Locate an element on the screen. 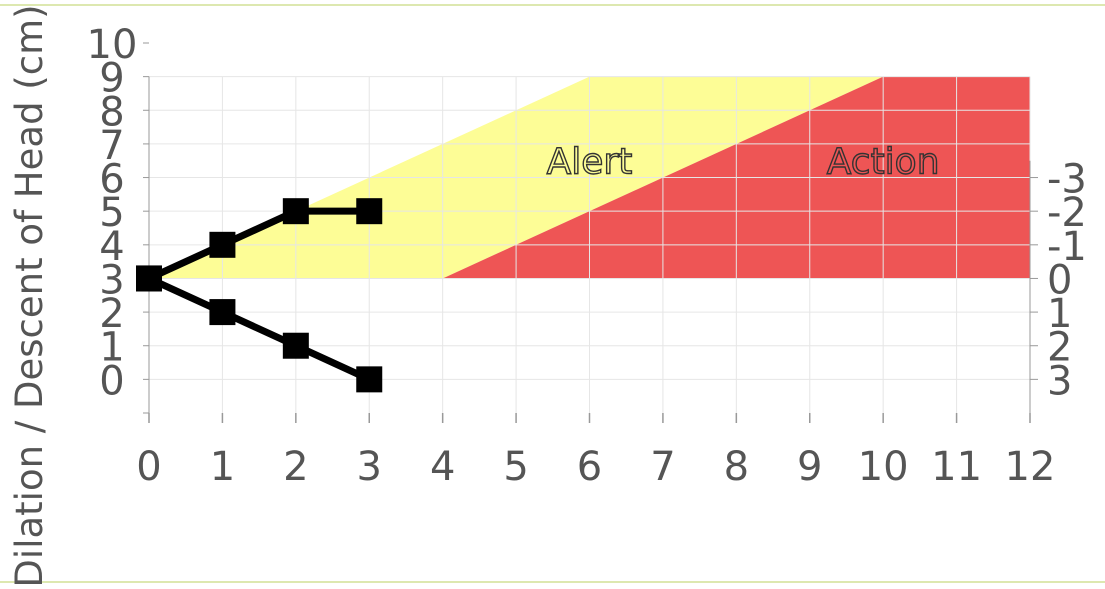  x-tick-label: 7 is located at coordinates (662, 467).